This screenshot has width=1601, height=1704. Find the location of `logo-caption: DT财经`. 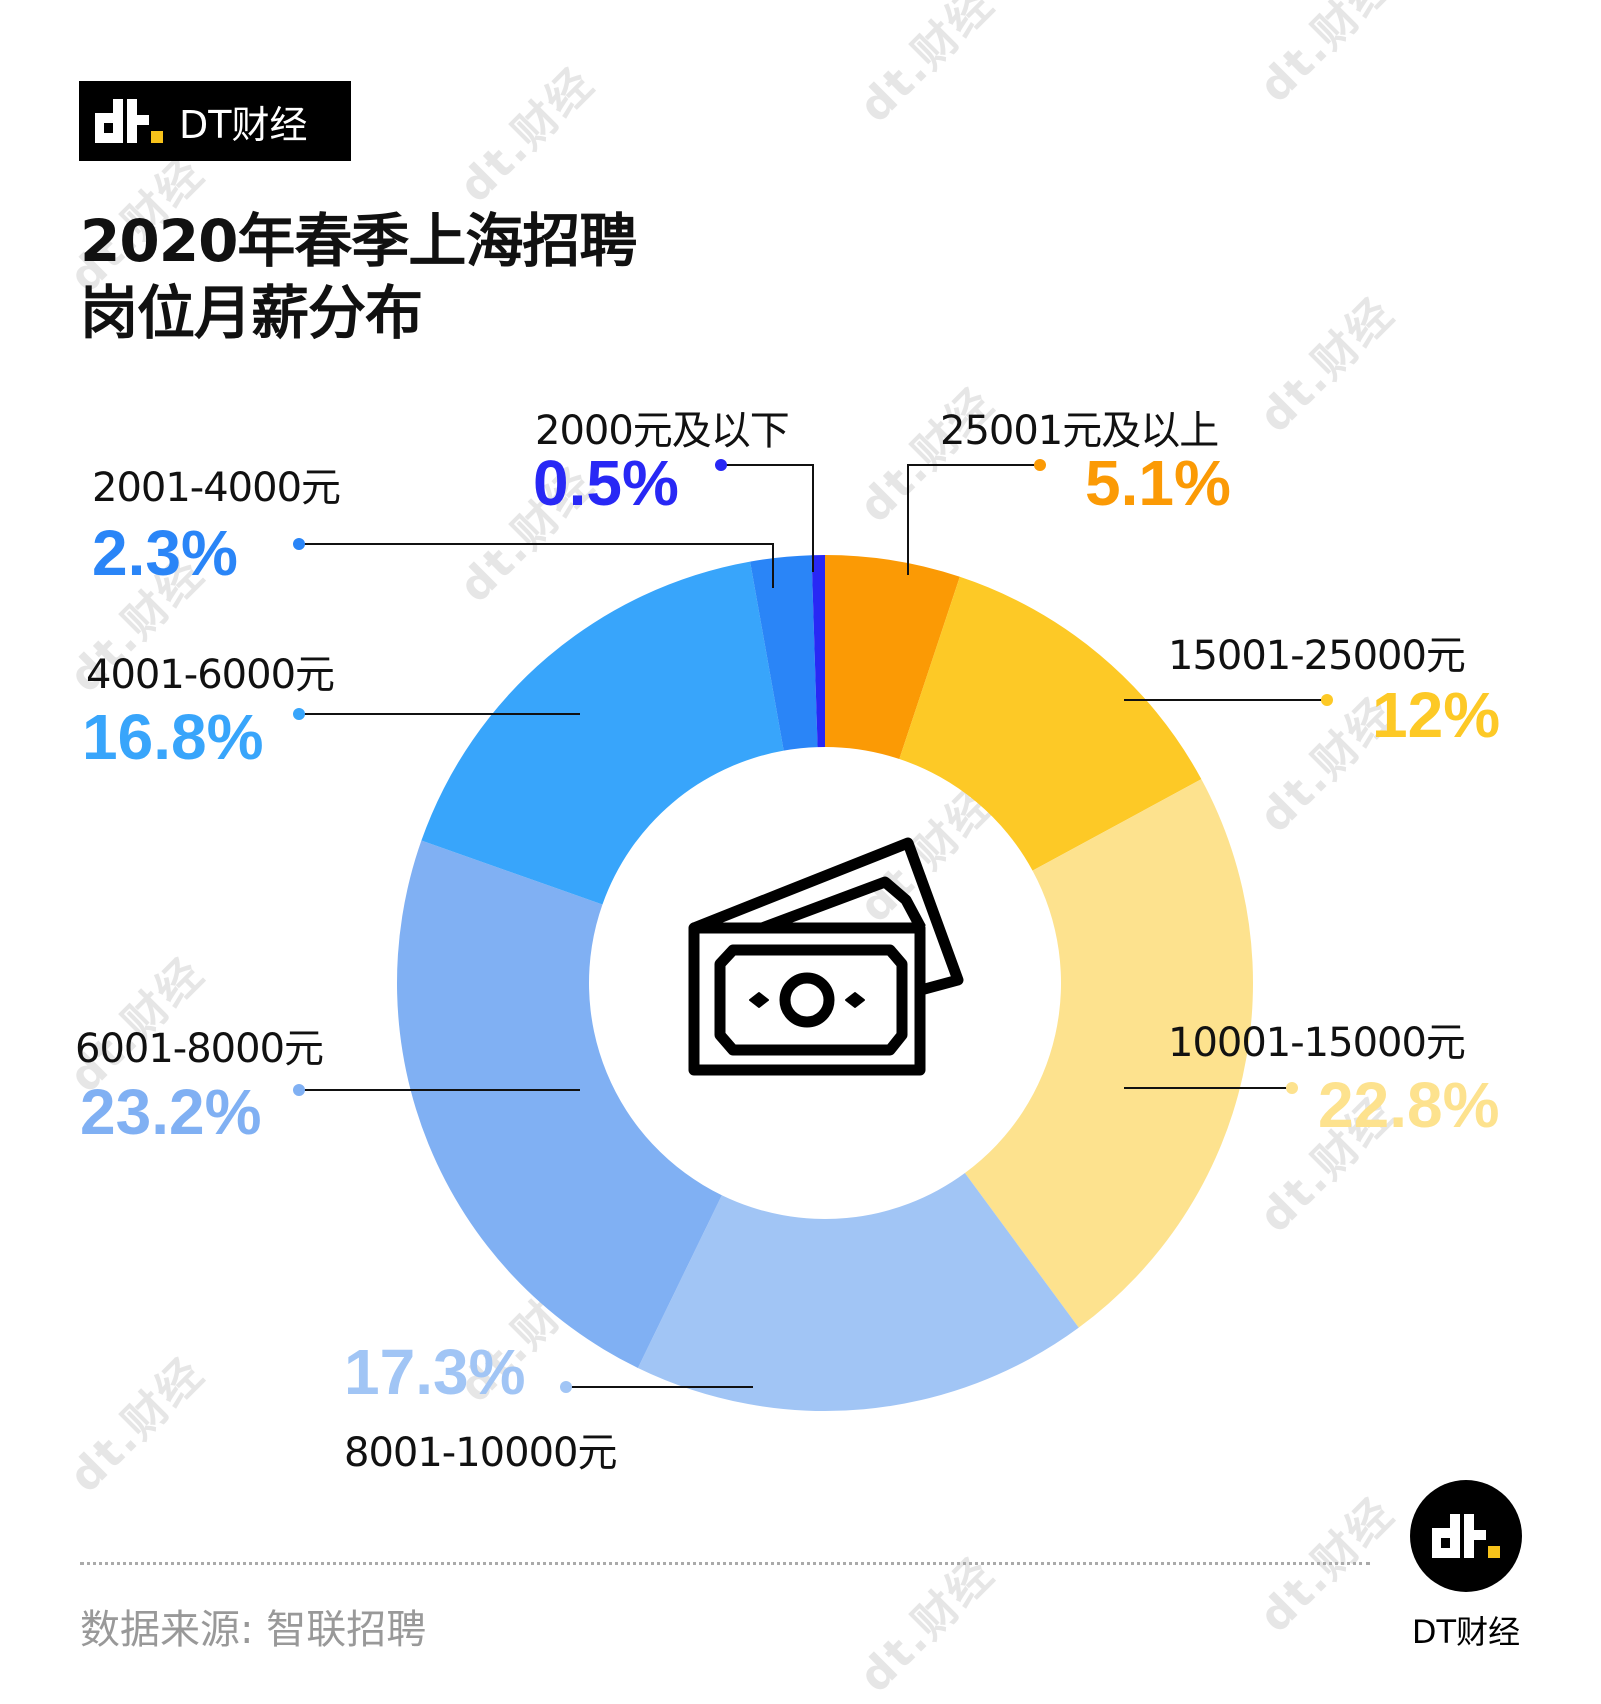

logo-caption: DT财经 is located at coordinates (1466, 1632).